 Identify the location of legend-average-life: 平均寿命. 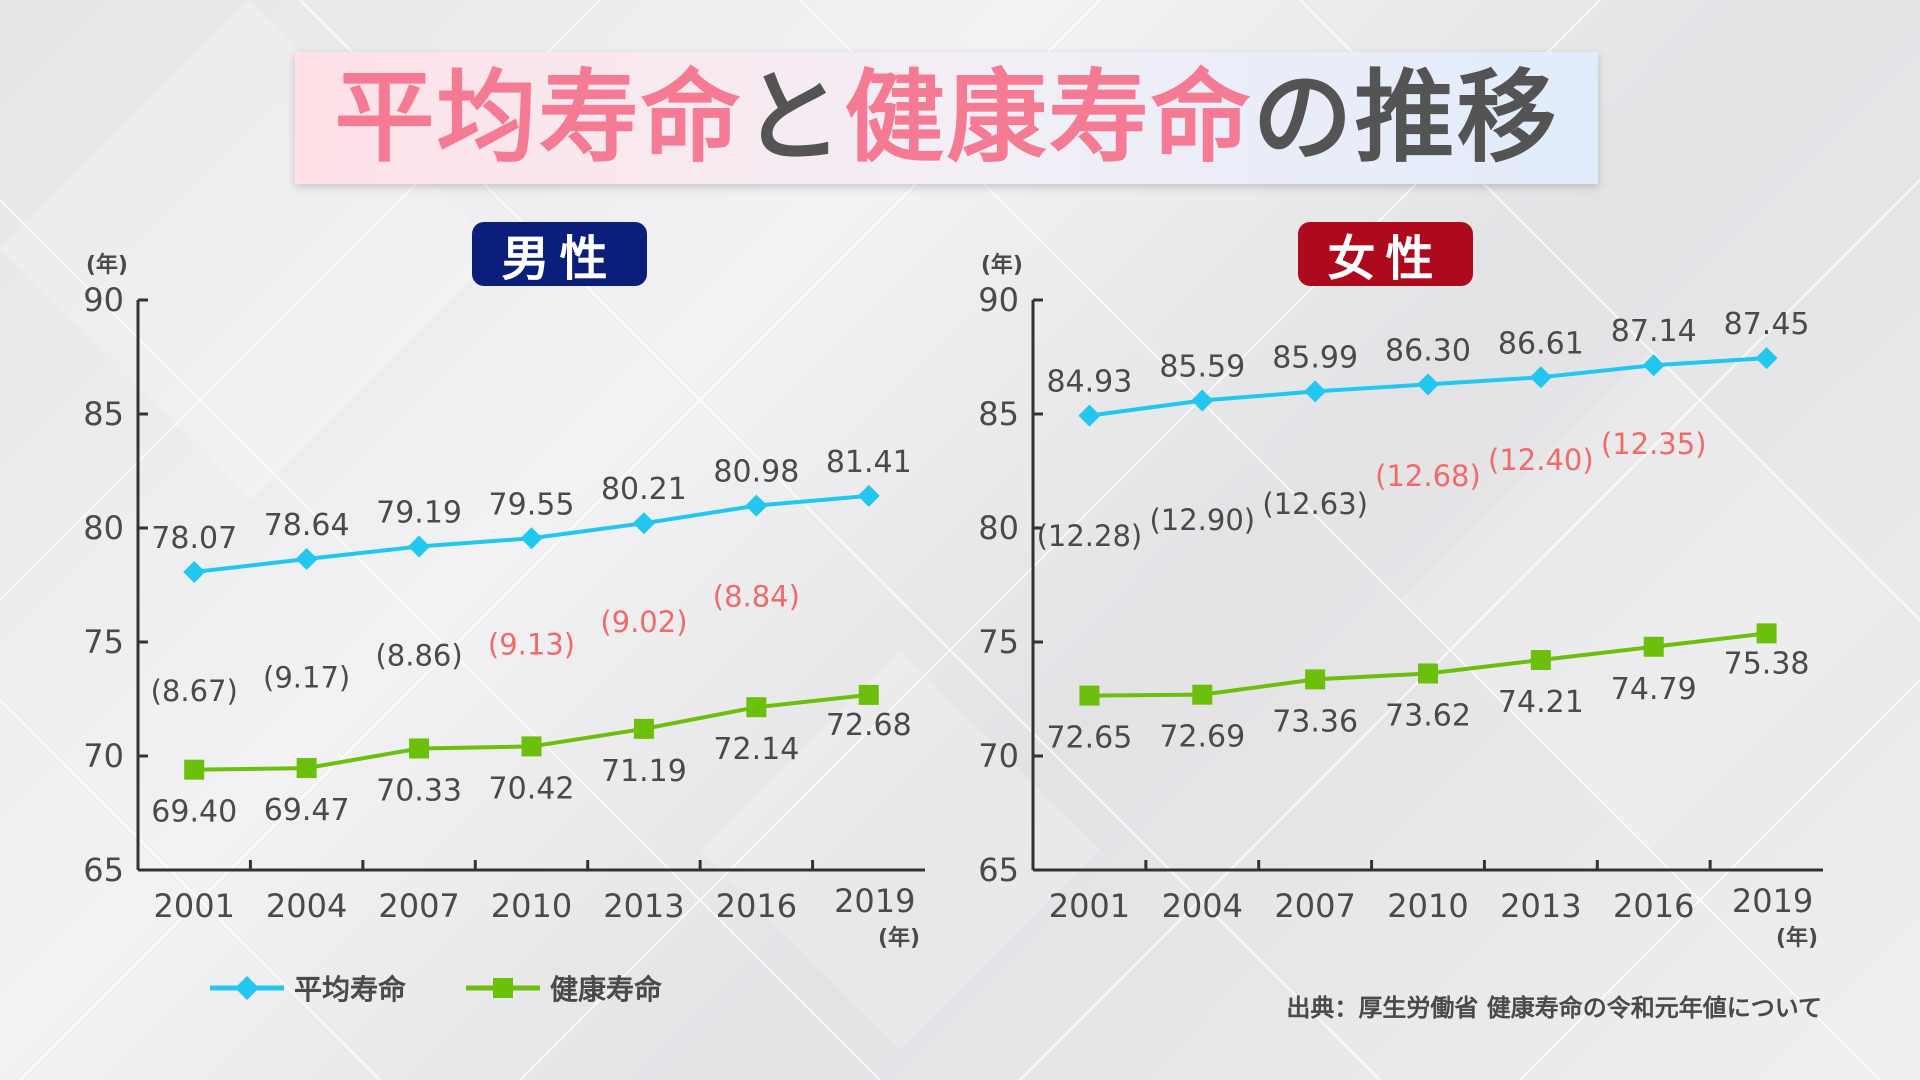
(308, 988).